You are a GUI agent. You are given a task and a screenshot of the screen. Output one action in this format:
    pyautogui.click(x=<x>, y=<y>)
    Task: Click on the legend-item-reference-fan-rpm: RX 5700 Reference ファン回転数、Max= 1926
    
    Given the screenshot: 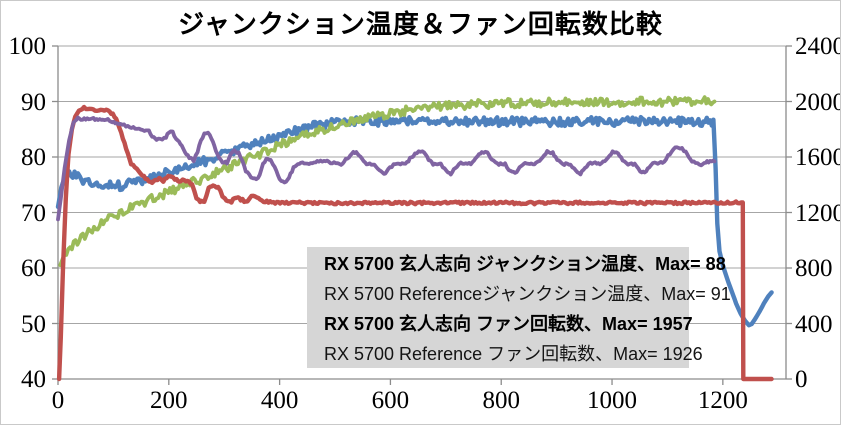 What is the action you would take?
    pyautogui.click(x=511, y=353)
    